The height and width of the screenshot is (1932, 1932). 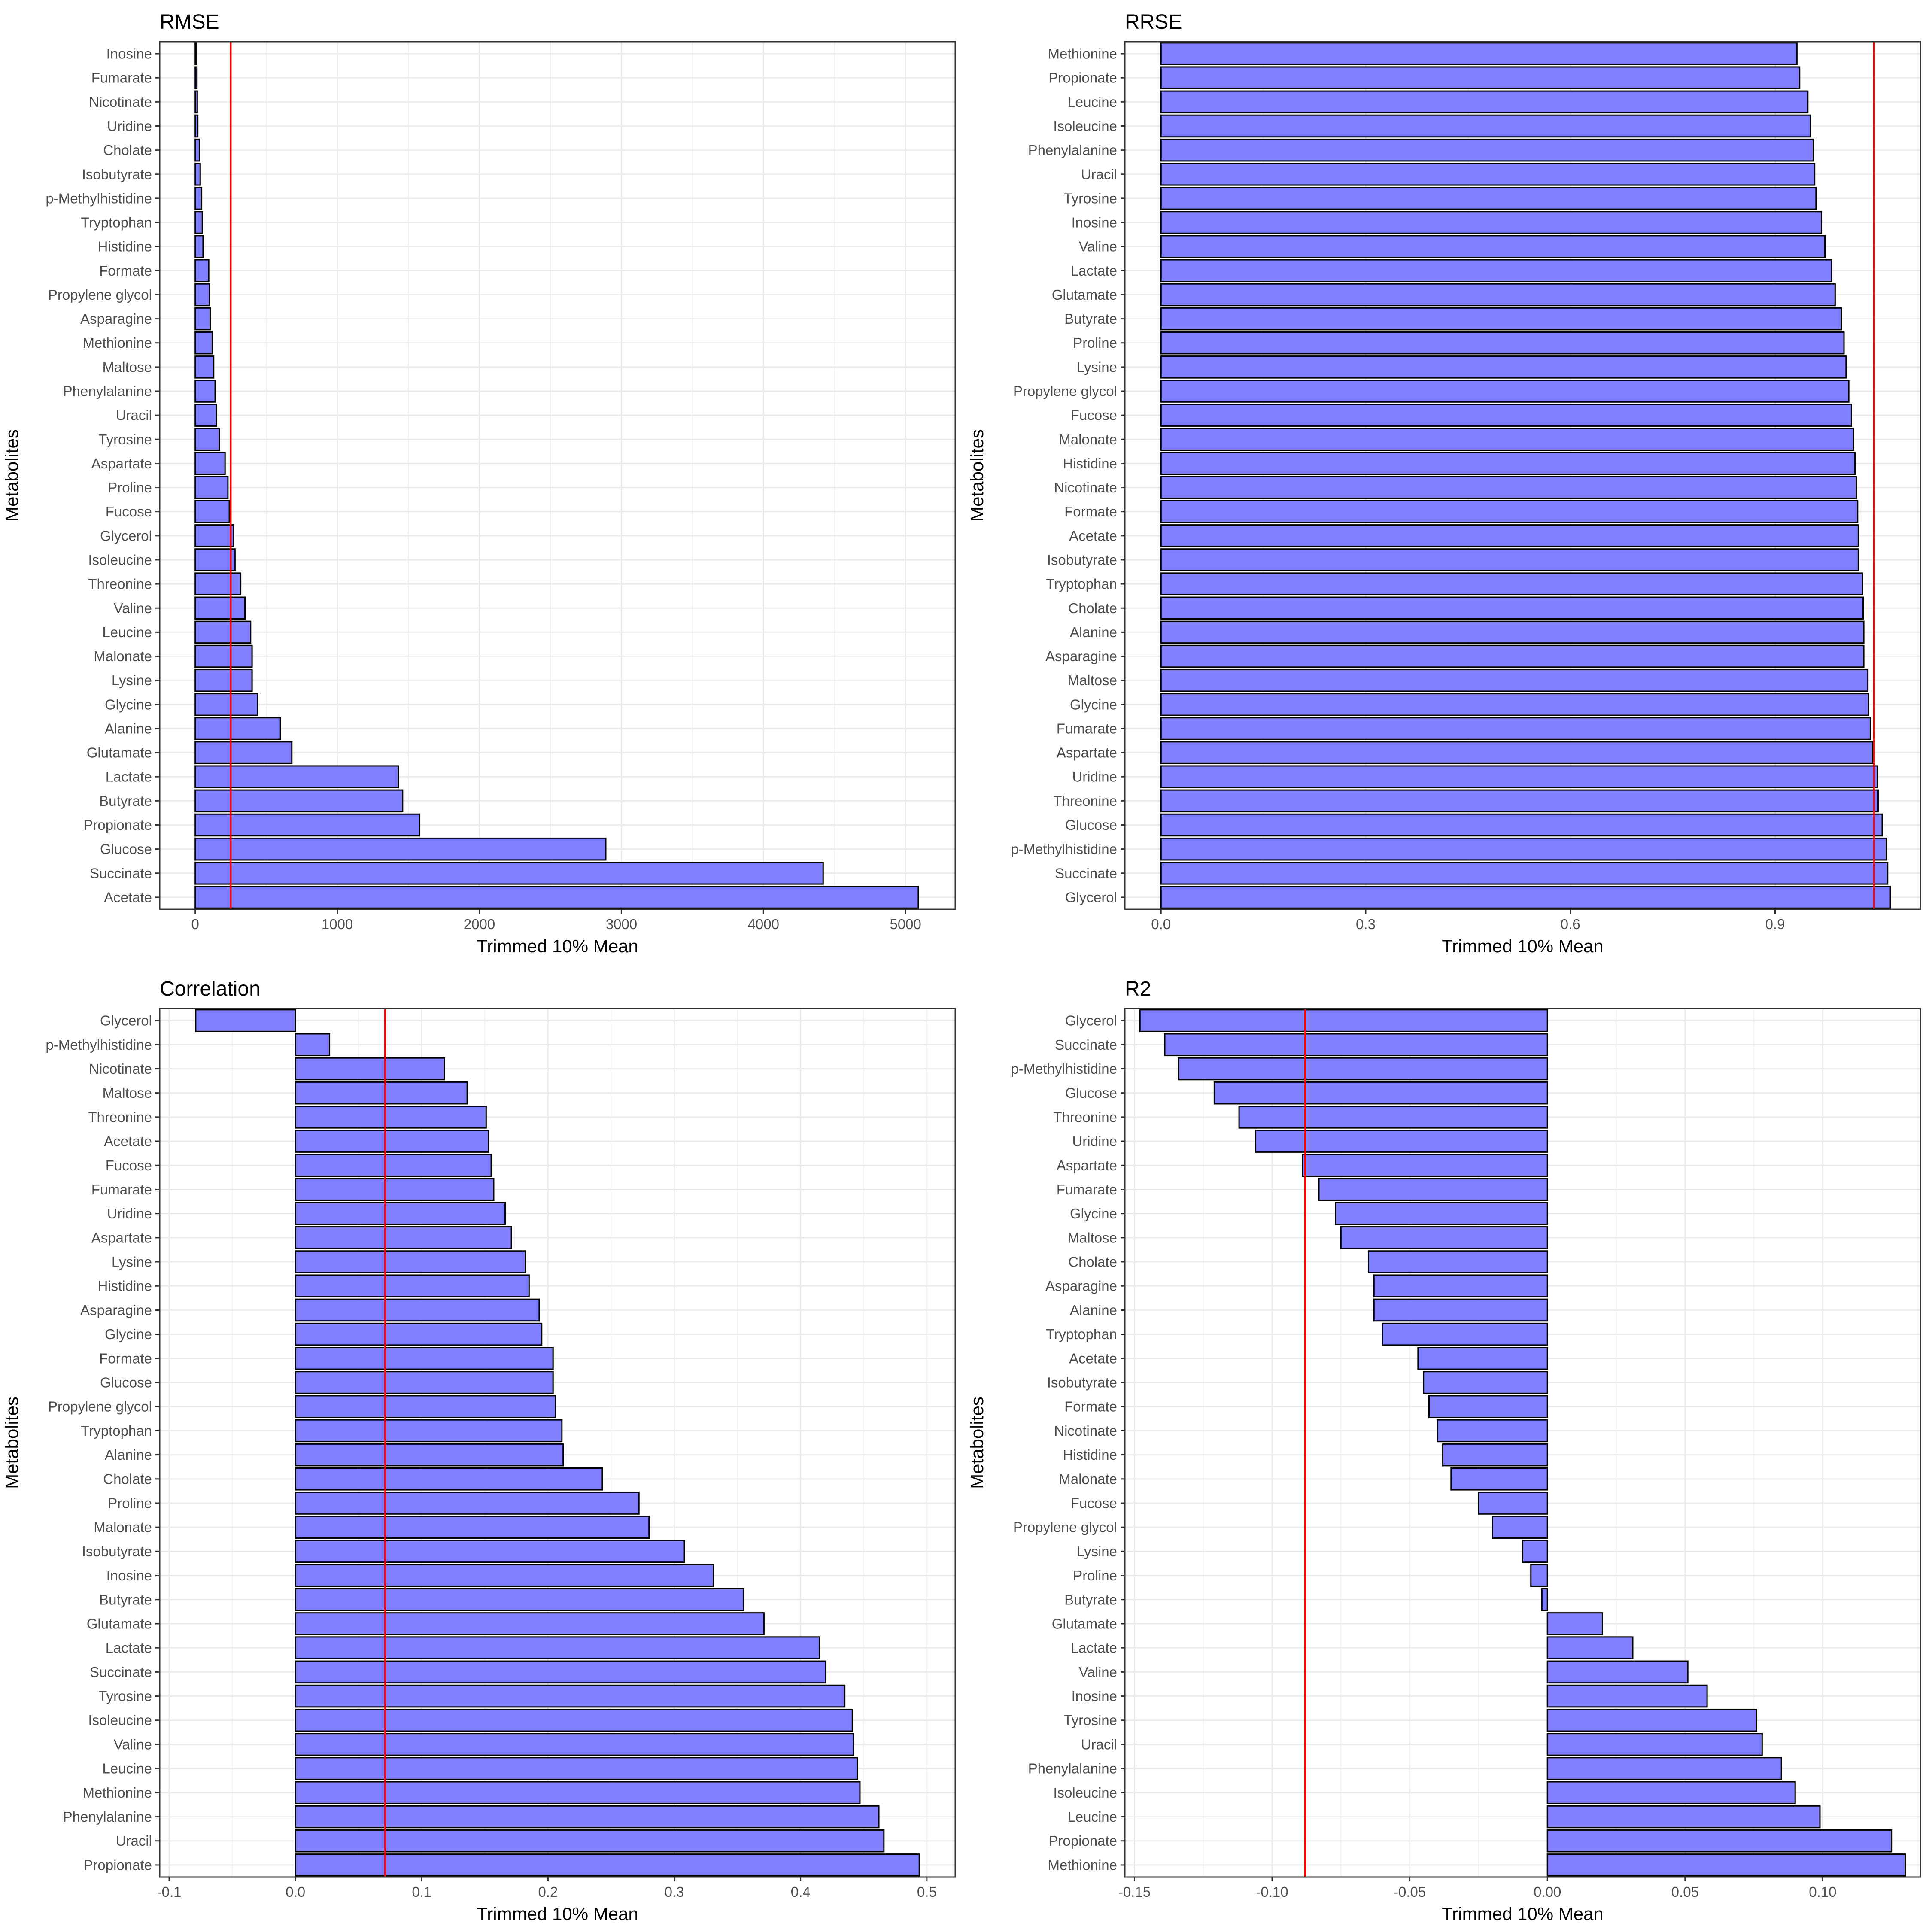 What do you see at coordinates (129, 1575) in the screenshot?
I see `y-tick-label: Inosine` at bounding box center [129, 1575].